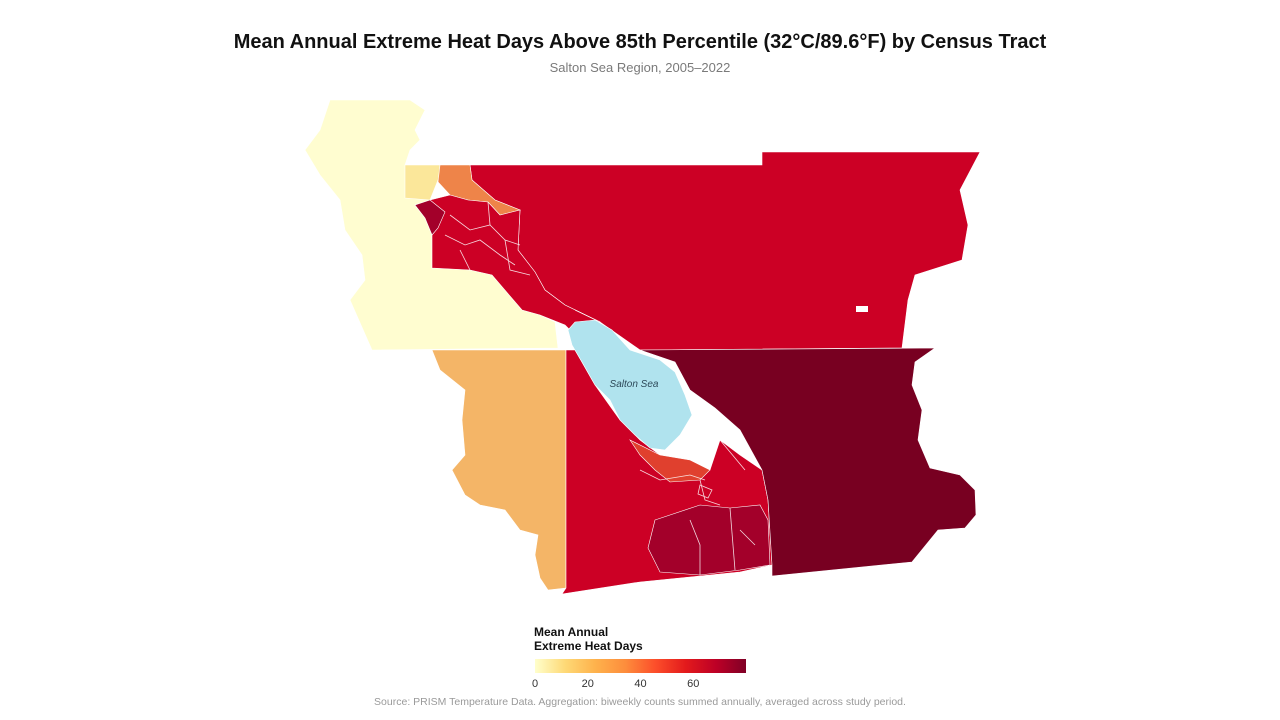  Describe the element at coordinates (535, 684) in the screenshot. I see `legend-tick-label: 0` at that location.